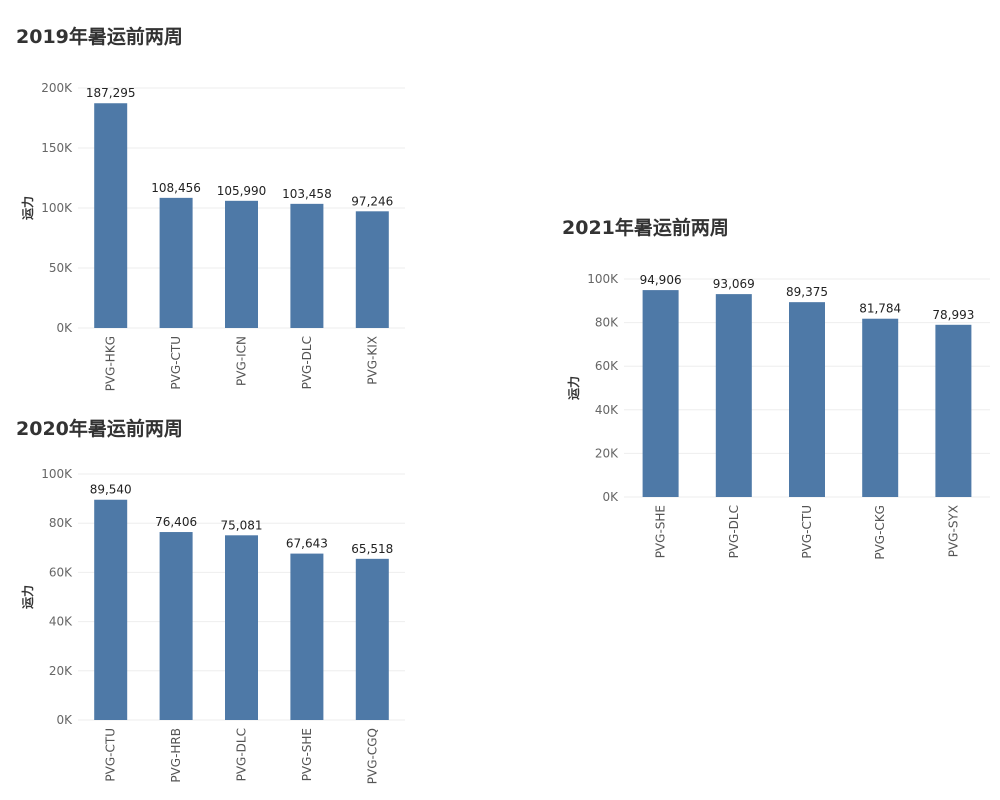  I want to click on chart-title-2019: 2019年暑运前两周, so click(99, 37).